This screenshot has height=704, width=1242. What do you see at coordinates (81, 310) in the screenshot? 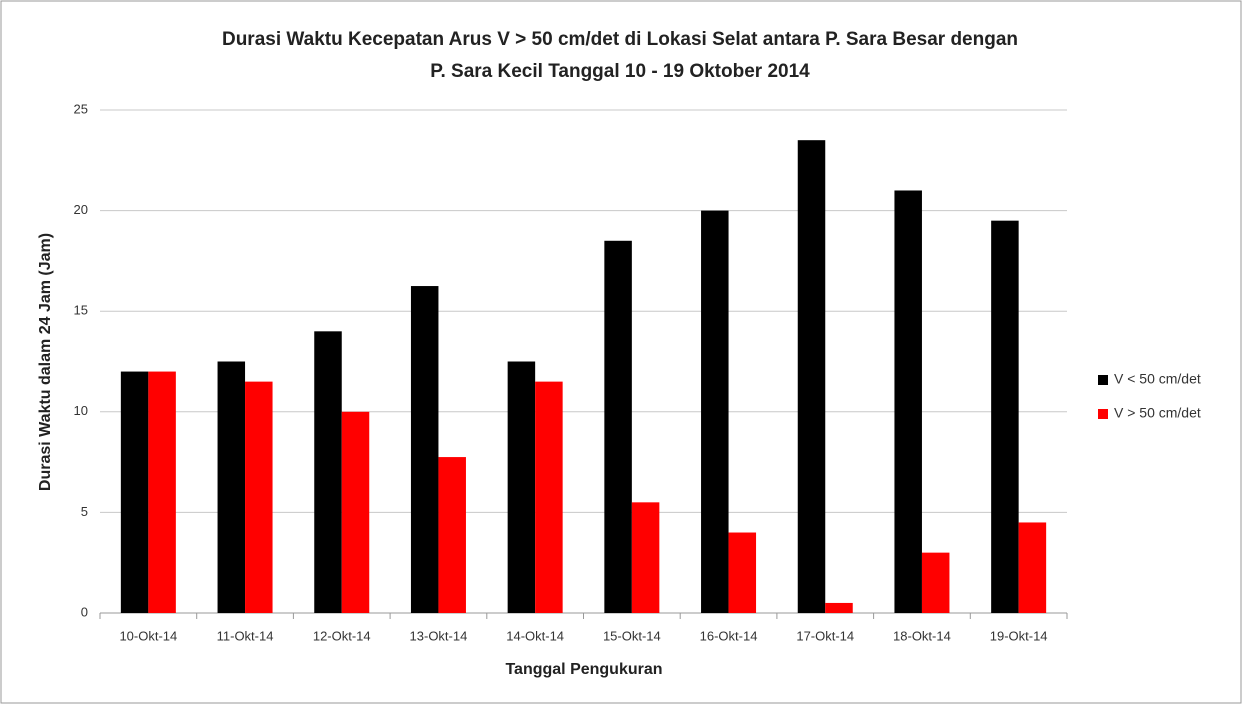
I see `y-tick-label: 15` at bounding box center [81, 310].